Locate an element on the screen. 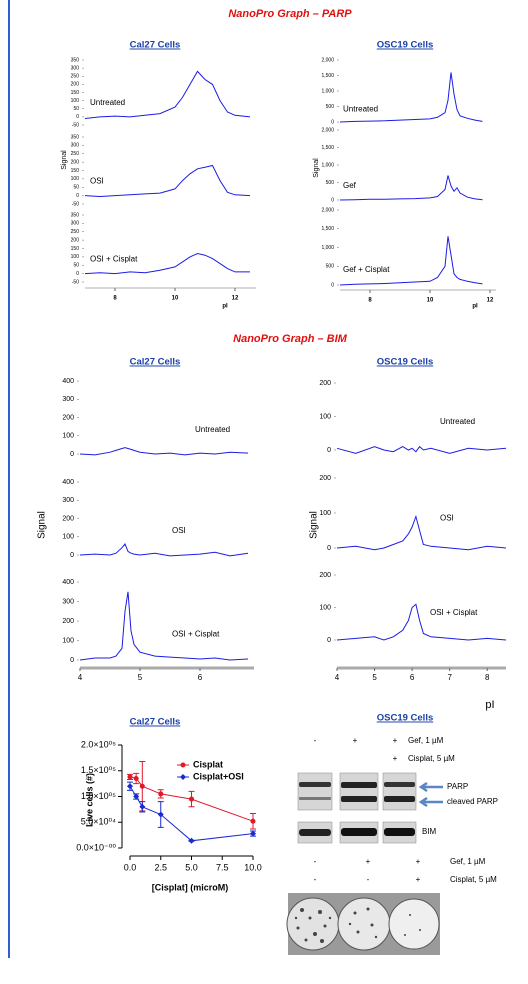 The image size is (528, 984). legend-marker is located at coordinates (183, 777).